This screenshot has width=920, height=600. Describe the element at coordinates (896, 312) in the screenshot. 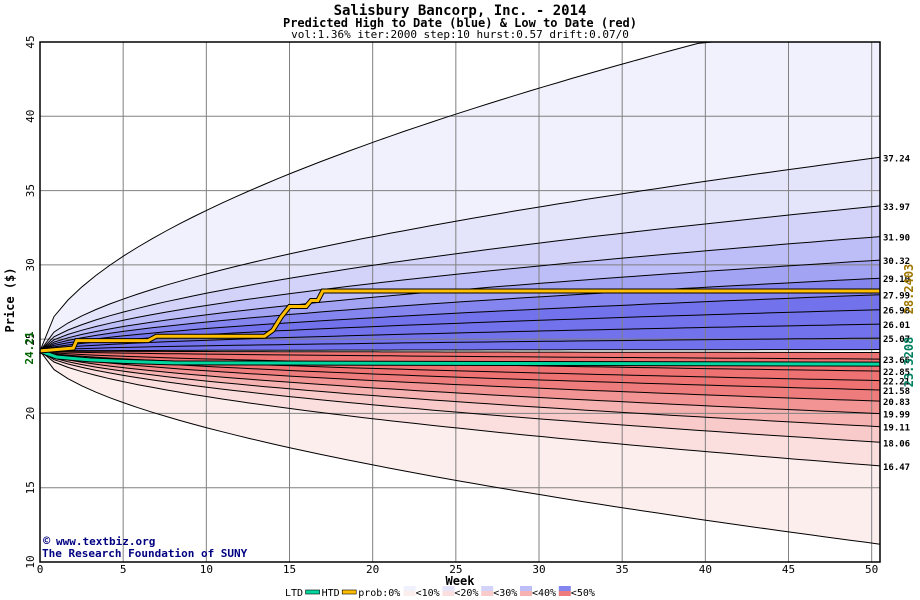

I see `quantile-value-label: 26.98` at that location.